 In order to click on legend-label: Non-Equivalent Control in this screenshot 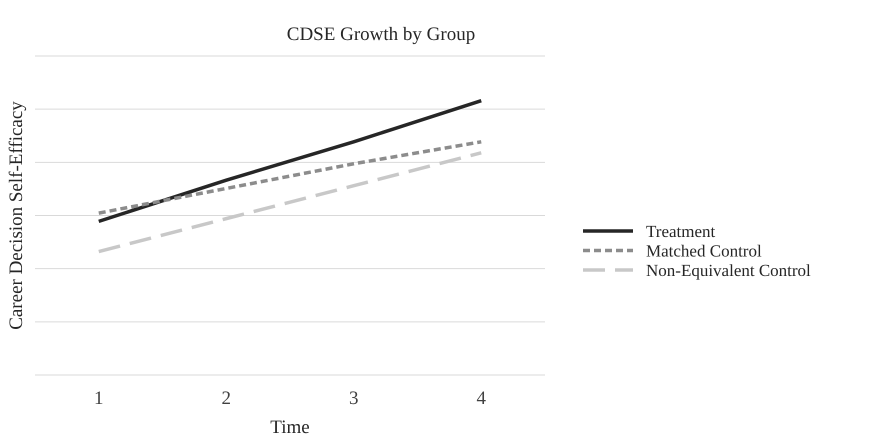, I will do `click(729, 270)`.